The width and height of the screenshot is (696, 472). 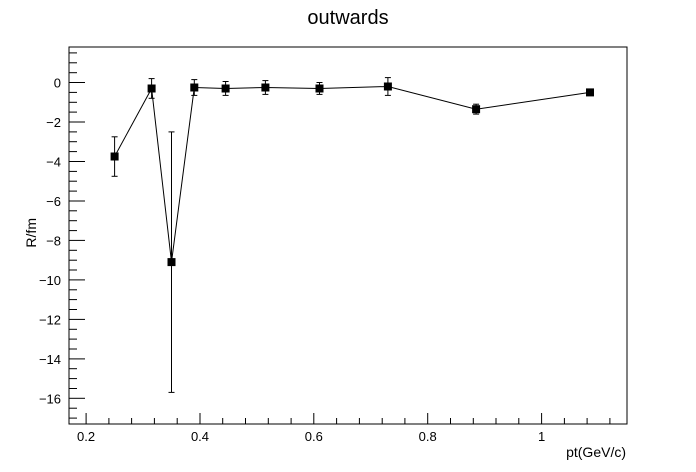 I want to click on x-axis-label: pt(GeV/c), so click(x=596, y=452).